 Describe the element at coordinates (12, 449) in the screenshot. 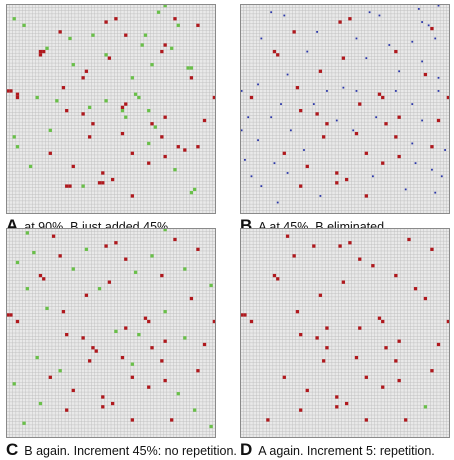

I see `panel-letter: C` at that location.